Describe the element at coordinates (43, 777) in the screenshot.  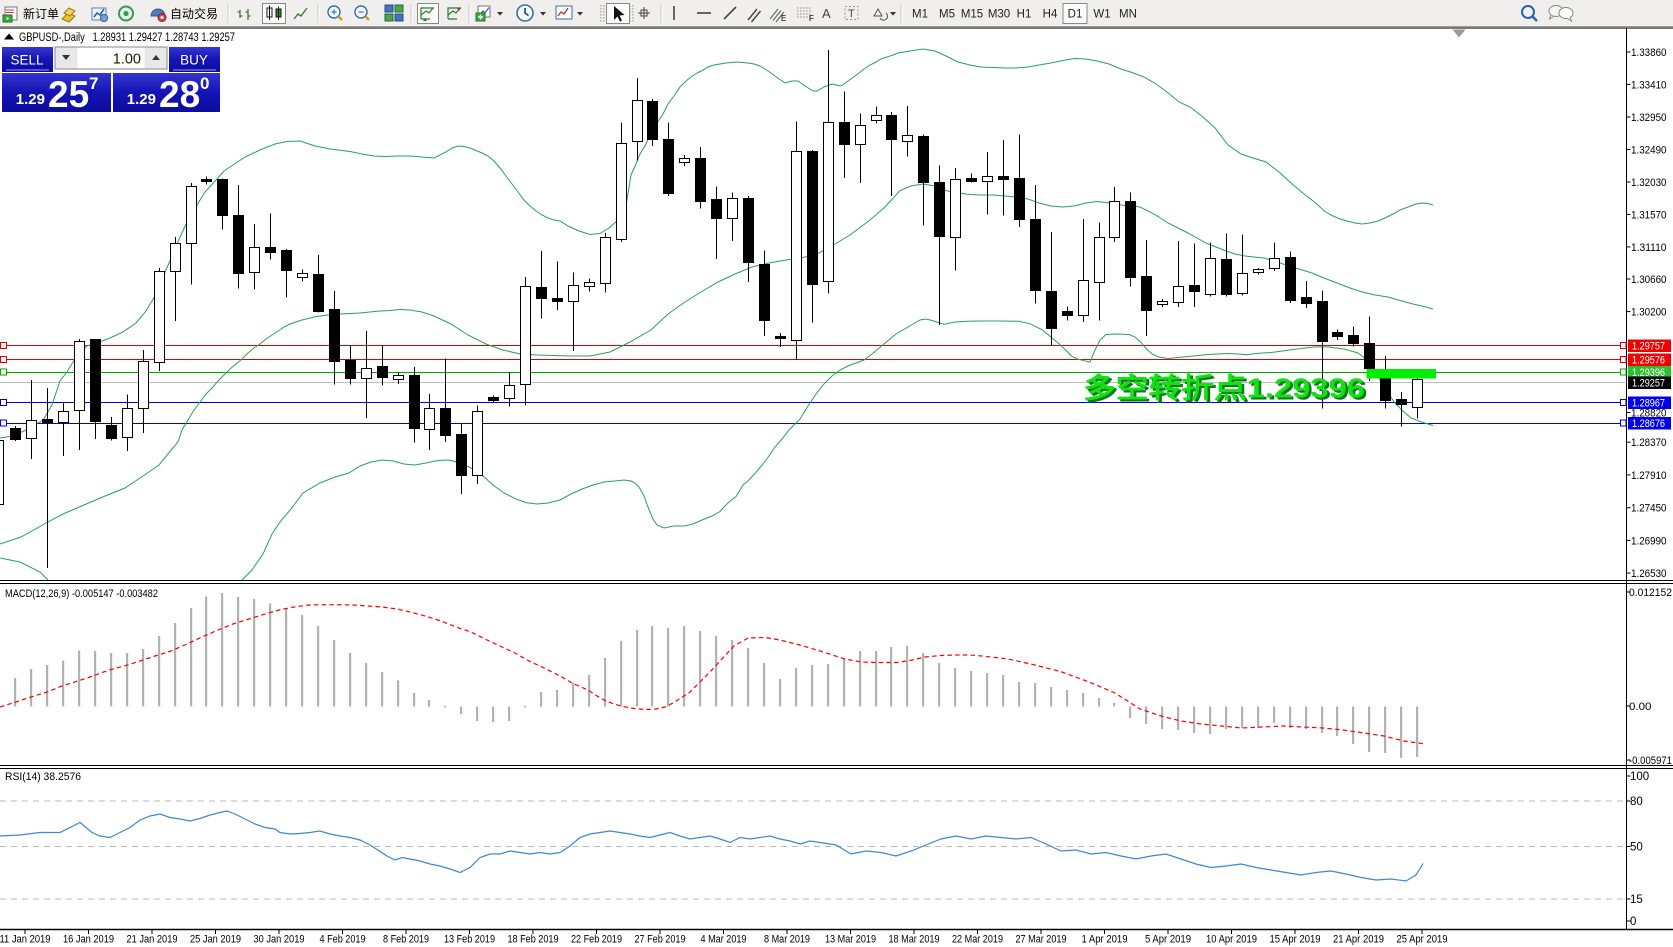
I see `svg-text: RSI(14) 38.2576` at that location.